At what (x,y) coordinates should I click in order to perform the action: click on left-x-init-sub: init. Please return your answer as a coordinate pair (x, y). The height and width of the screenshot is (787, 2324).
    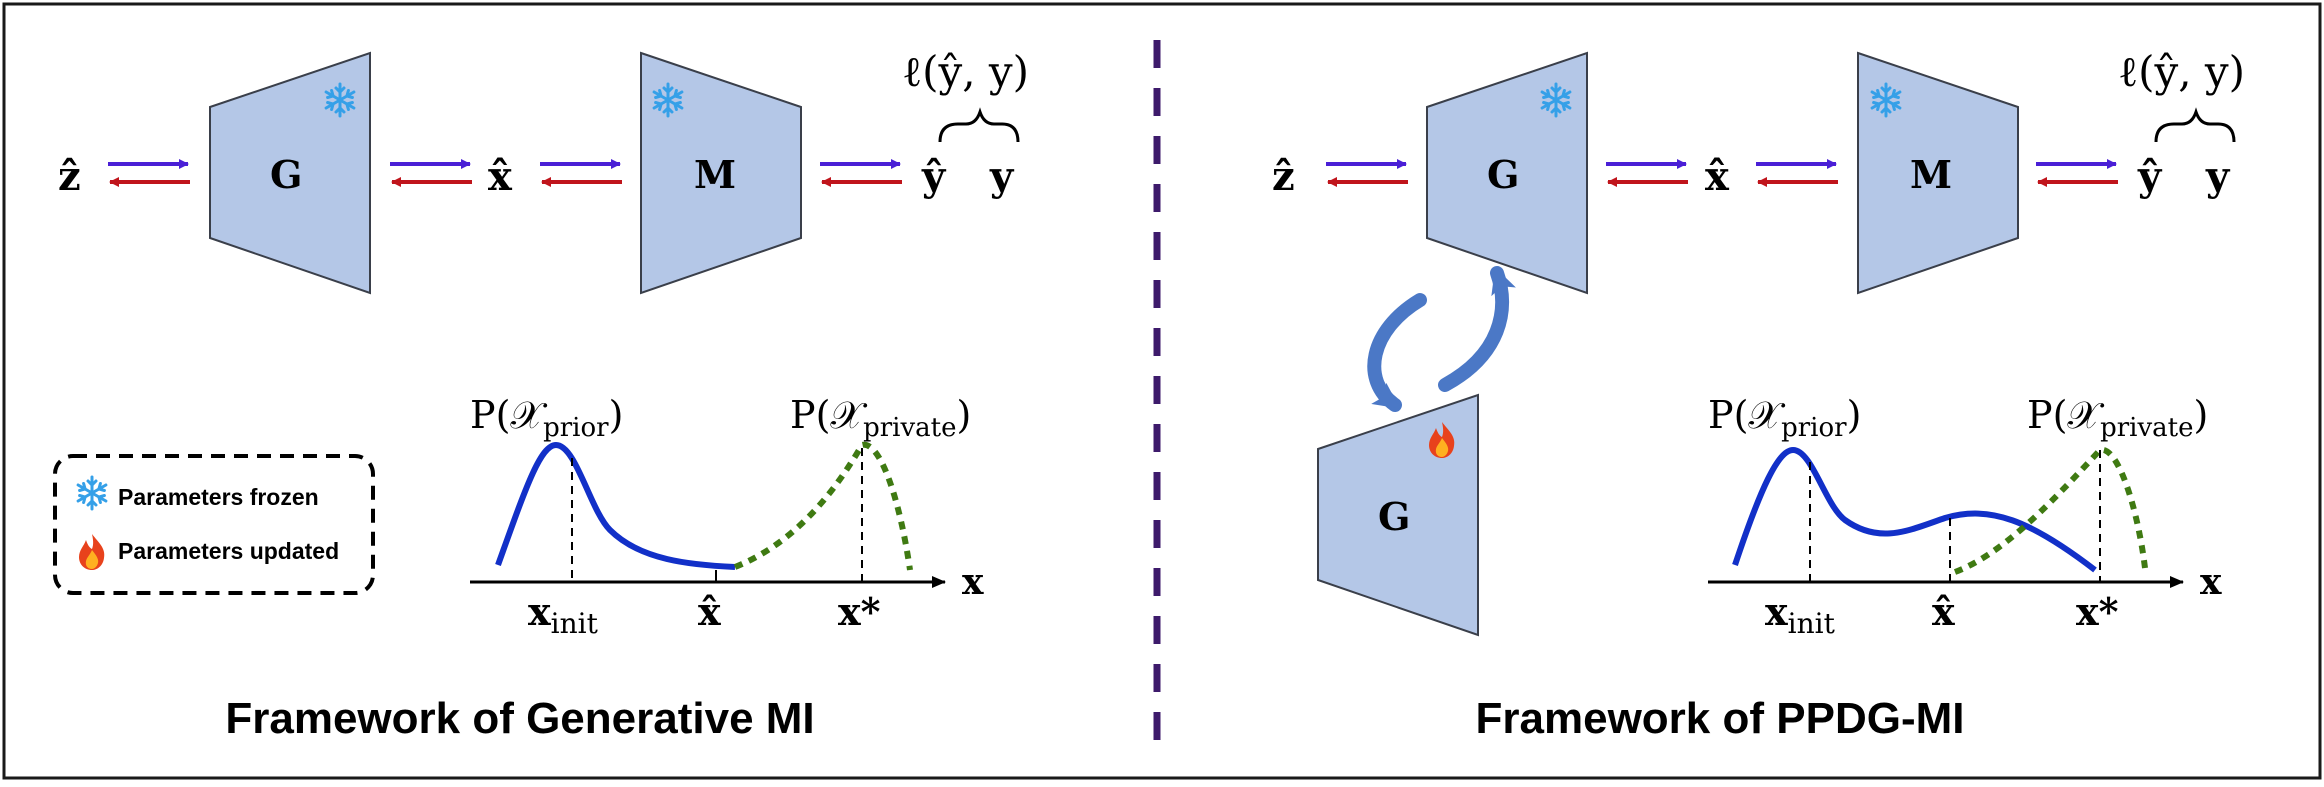
    Looking at the image, I should click on (575, 623).